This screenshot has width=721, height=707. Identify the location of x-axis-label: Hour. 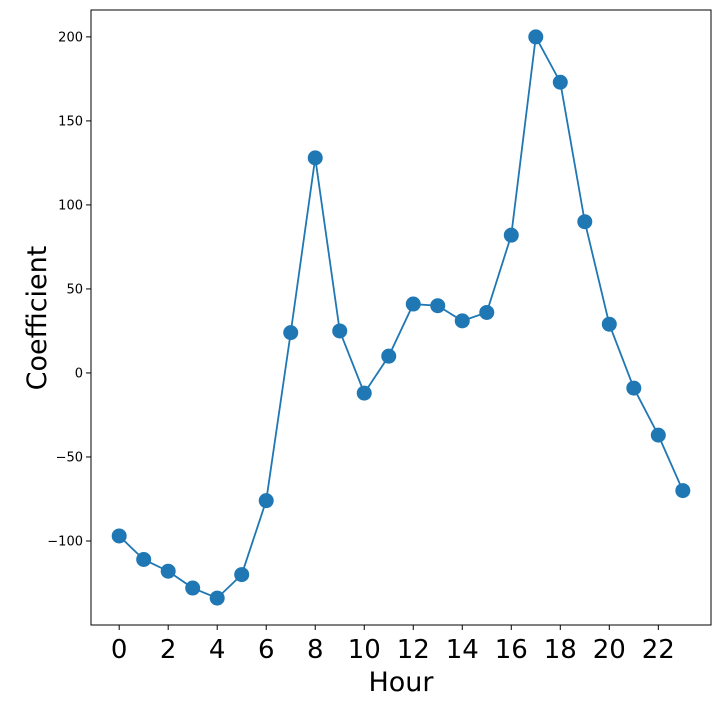
(401, 682).